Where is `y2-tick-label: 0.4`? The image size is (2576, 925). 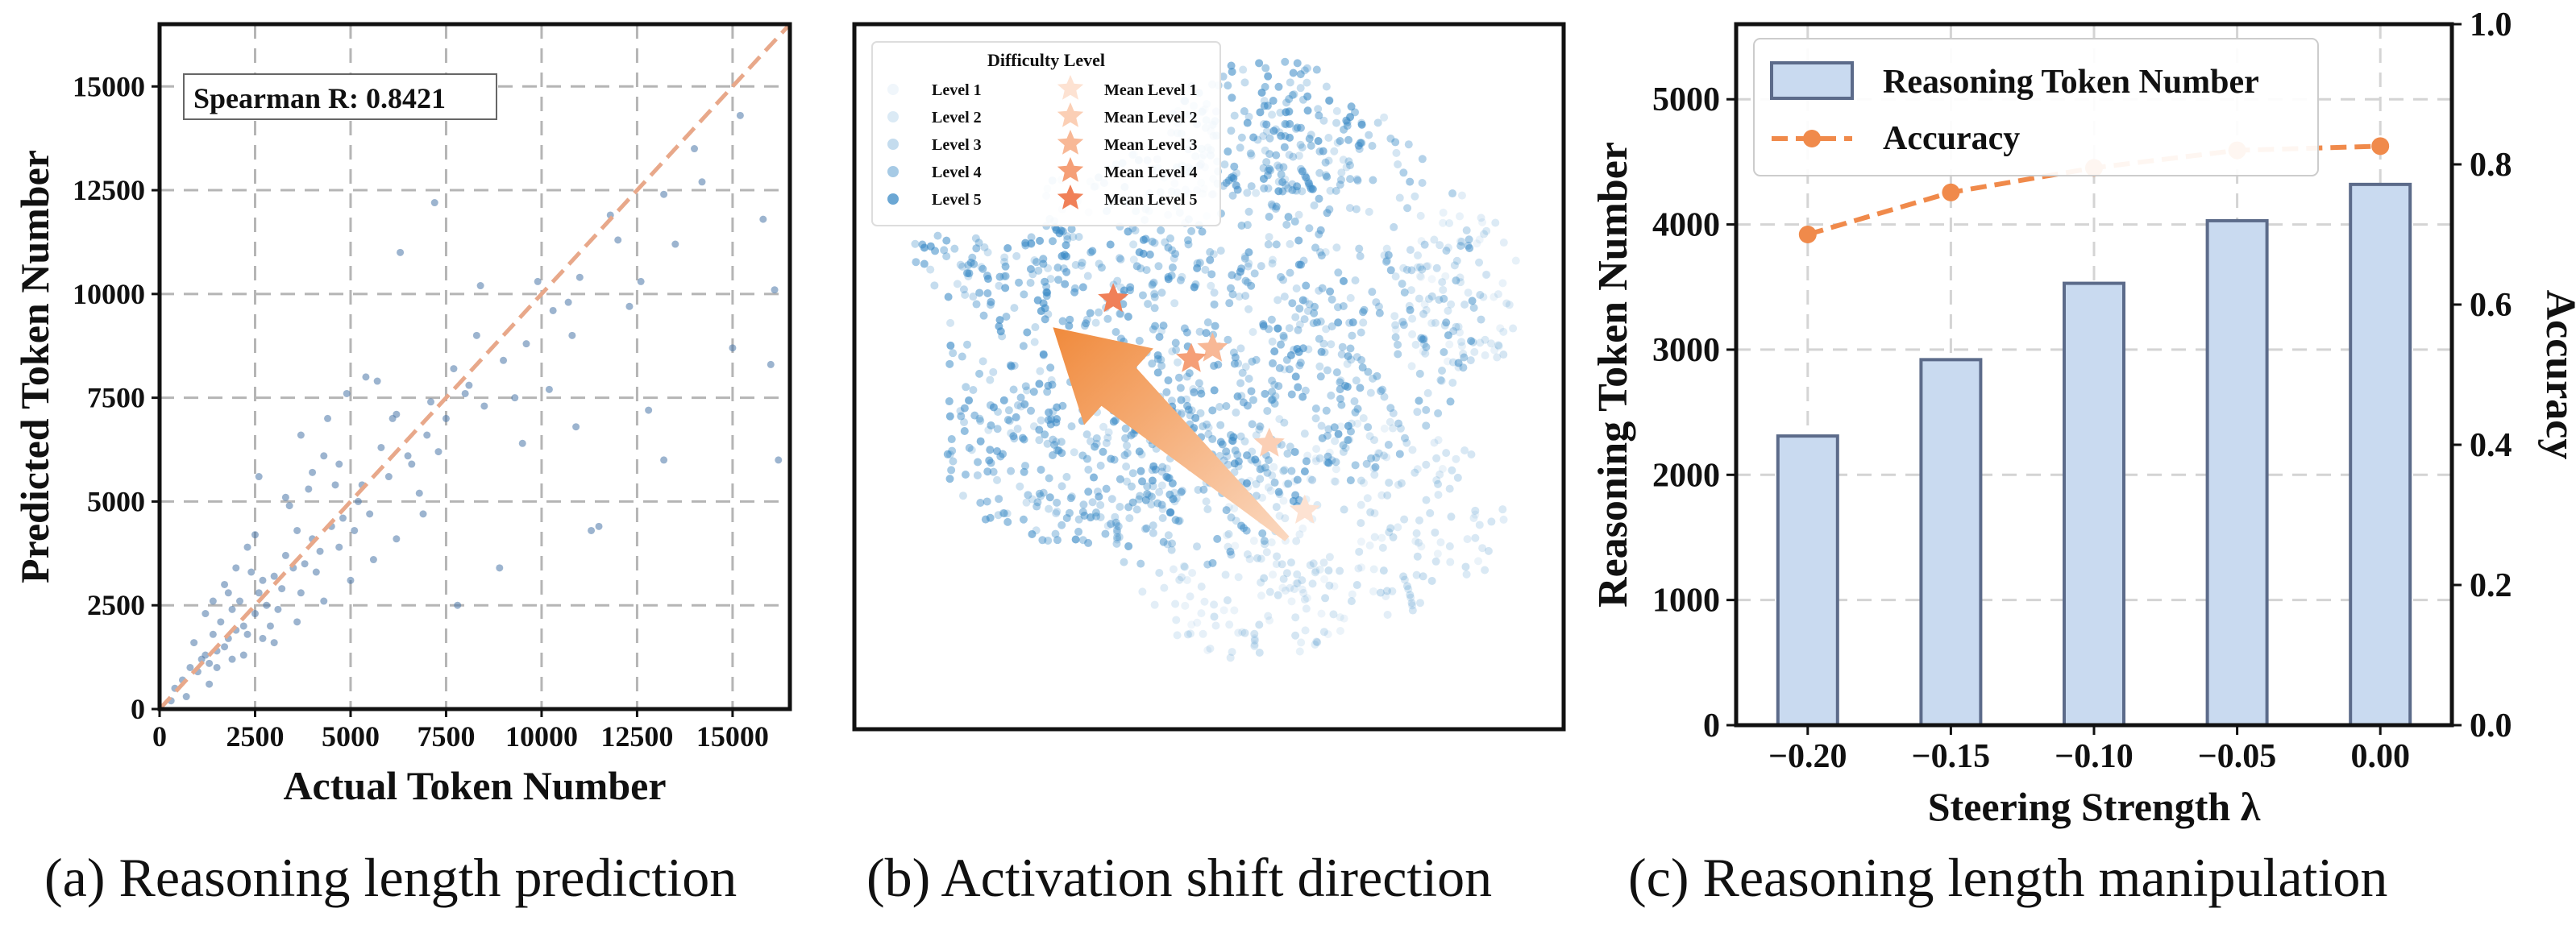 y2-tick-label: 0.4 is located at coordinates (2491, 445).